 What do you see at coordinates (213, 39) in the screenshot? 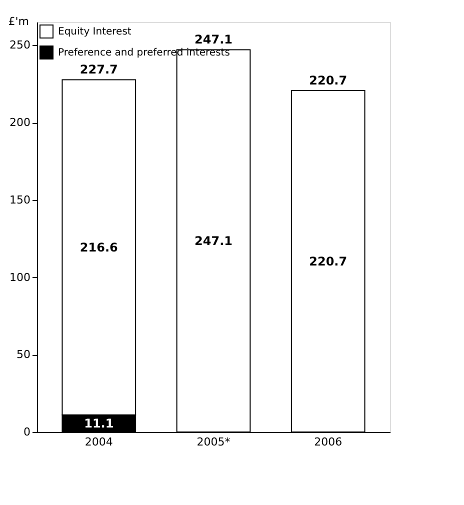
I see `total-label: 247.1` at bounding box center [213, 39].